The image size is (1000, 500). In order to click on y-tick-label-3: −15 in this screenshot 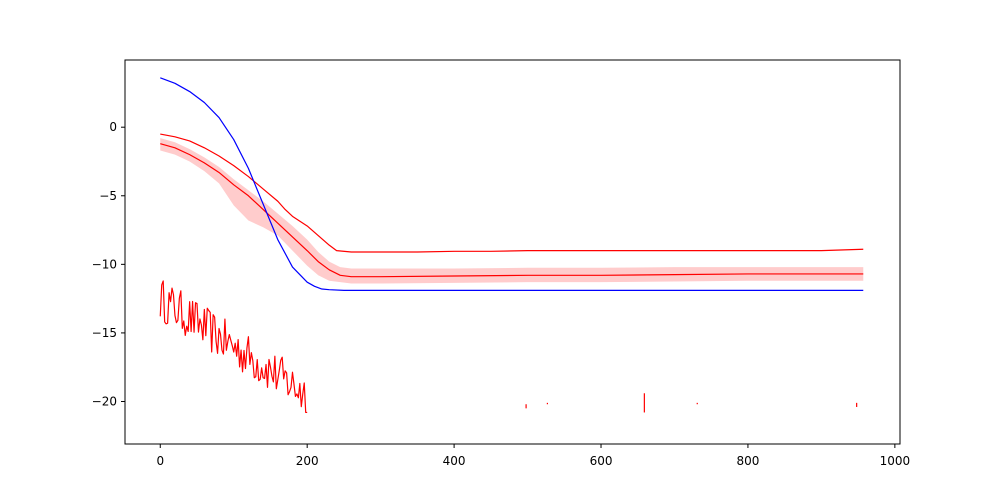, I will do `click(104, 333)`.